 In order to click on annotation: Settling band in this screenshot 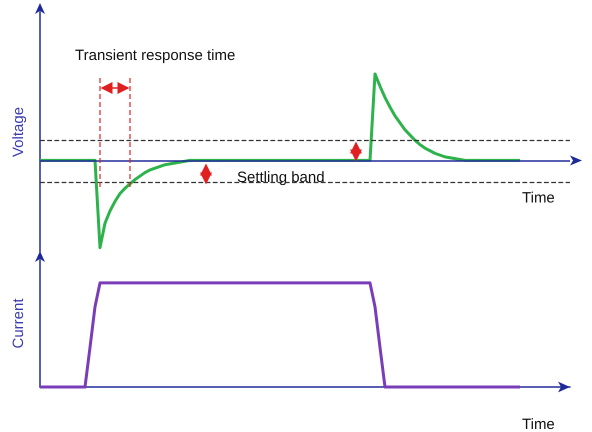, I will do `click(281, 177)`.